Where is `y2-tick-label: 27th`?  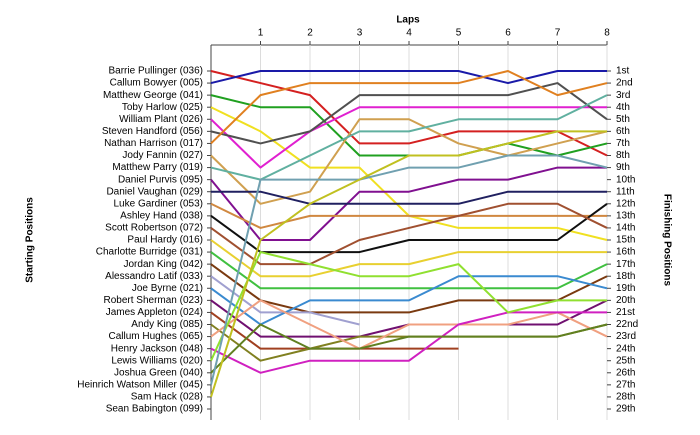 y2-tick-label: 27th is located at coordinates (625, 384).